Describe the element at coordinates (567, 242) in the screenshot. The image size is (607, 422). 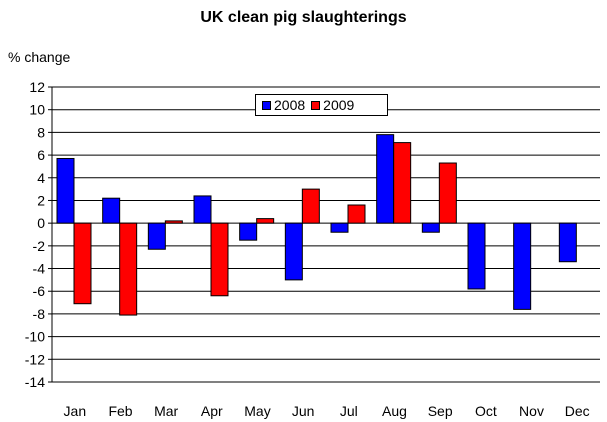
I see `bar-2008-dec` at that location.